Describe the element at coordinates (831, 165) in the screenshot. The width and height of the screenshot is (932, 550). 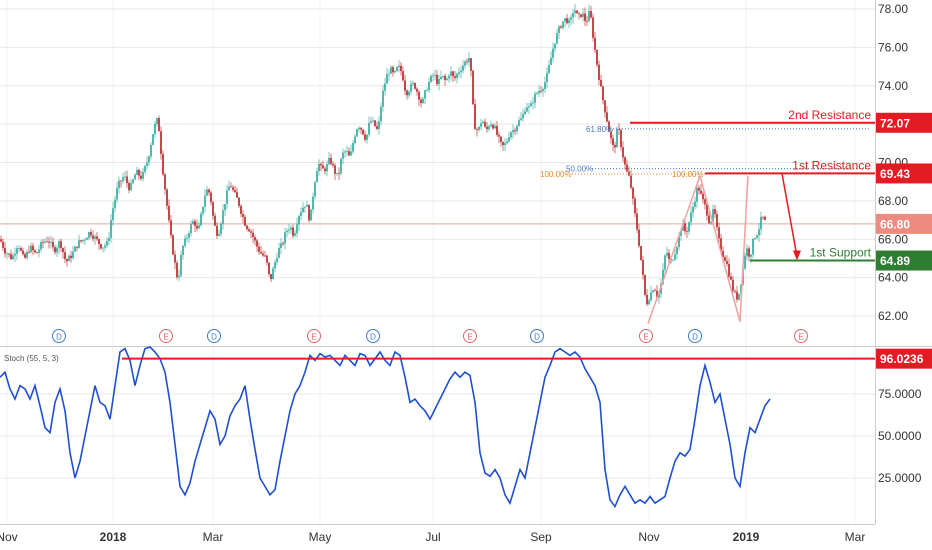
I see `resistance-1-label: 1st Resistance` at that location.